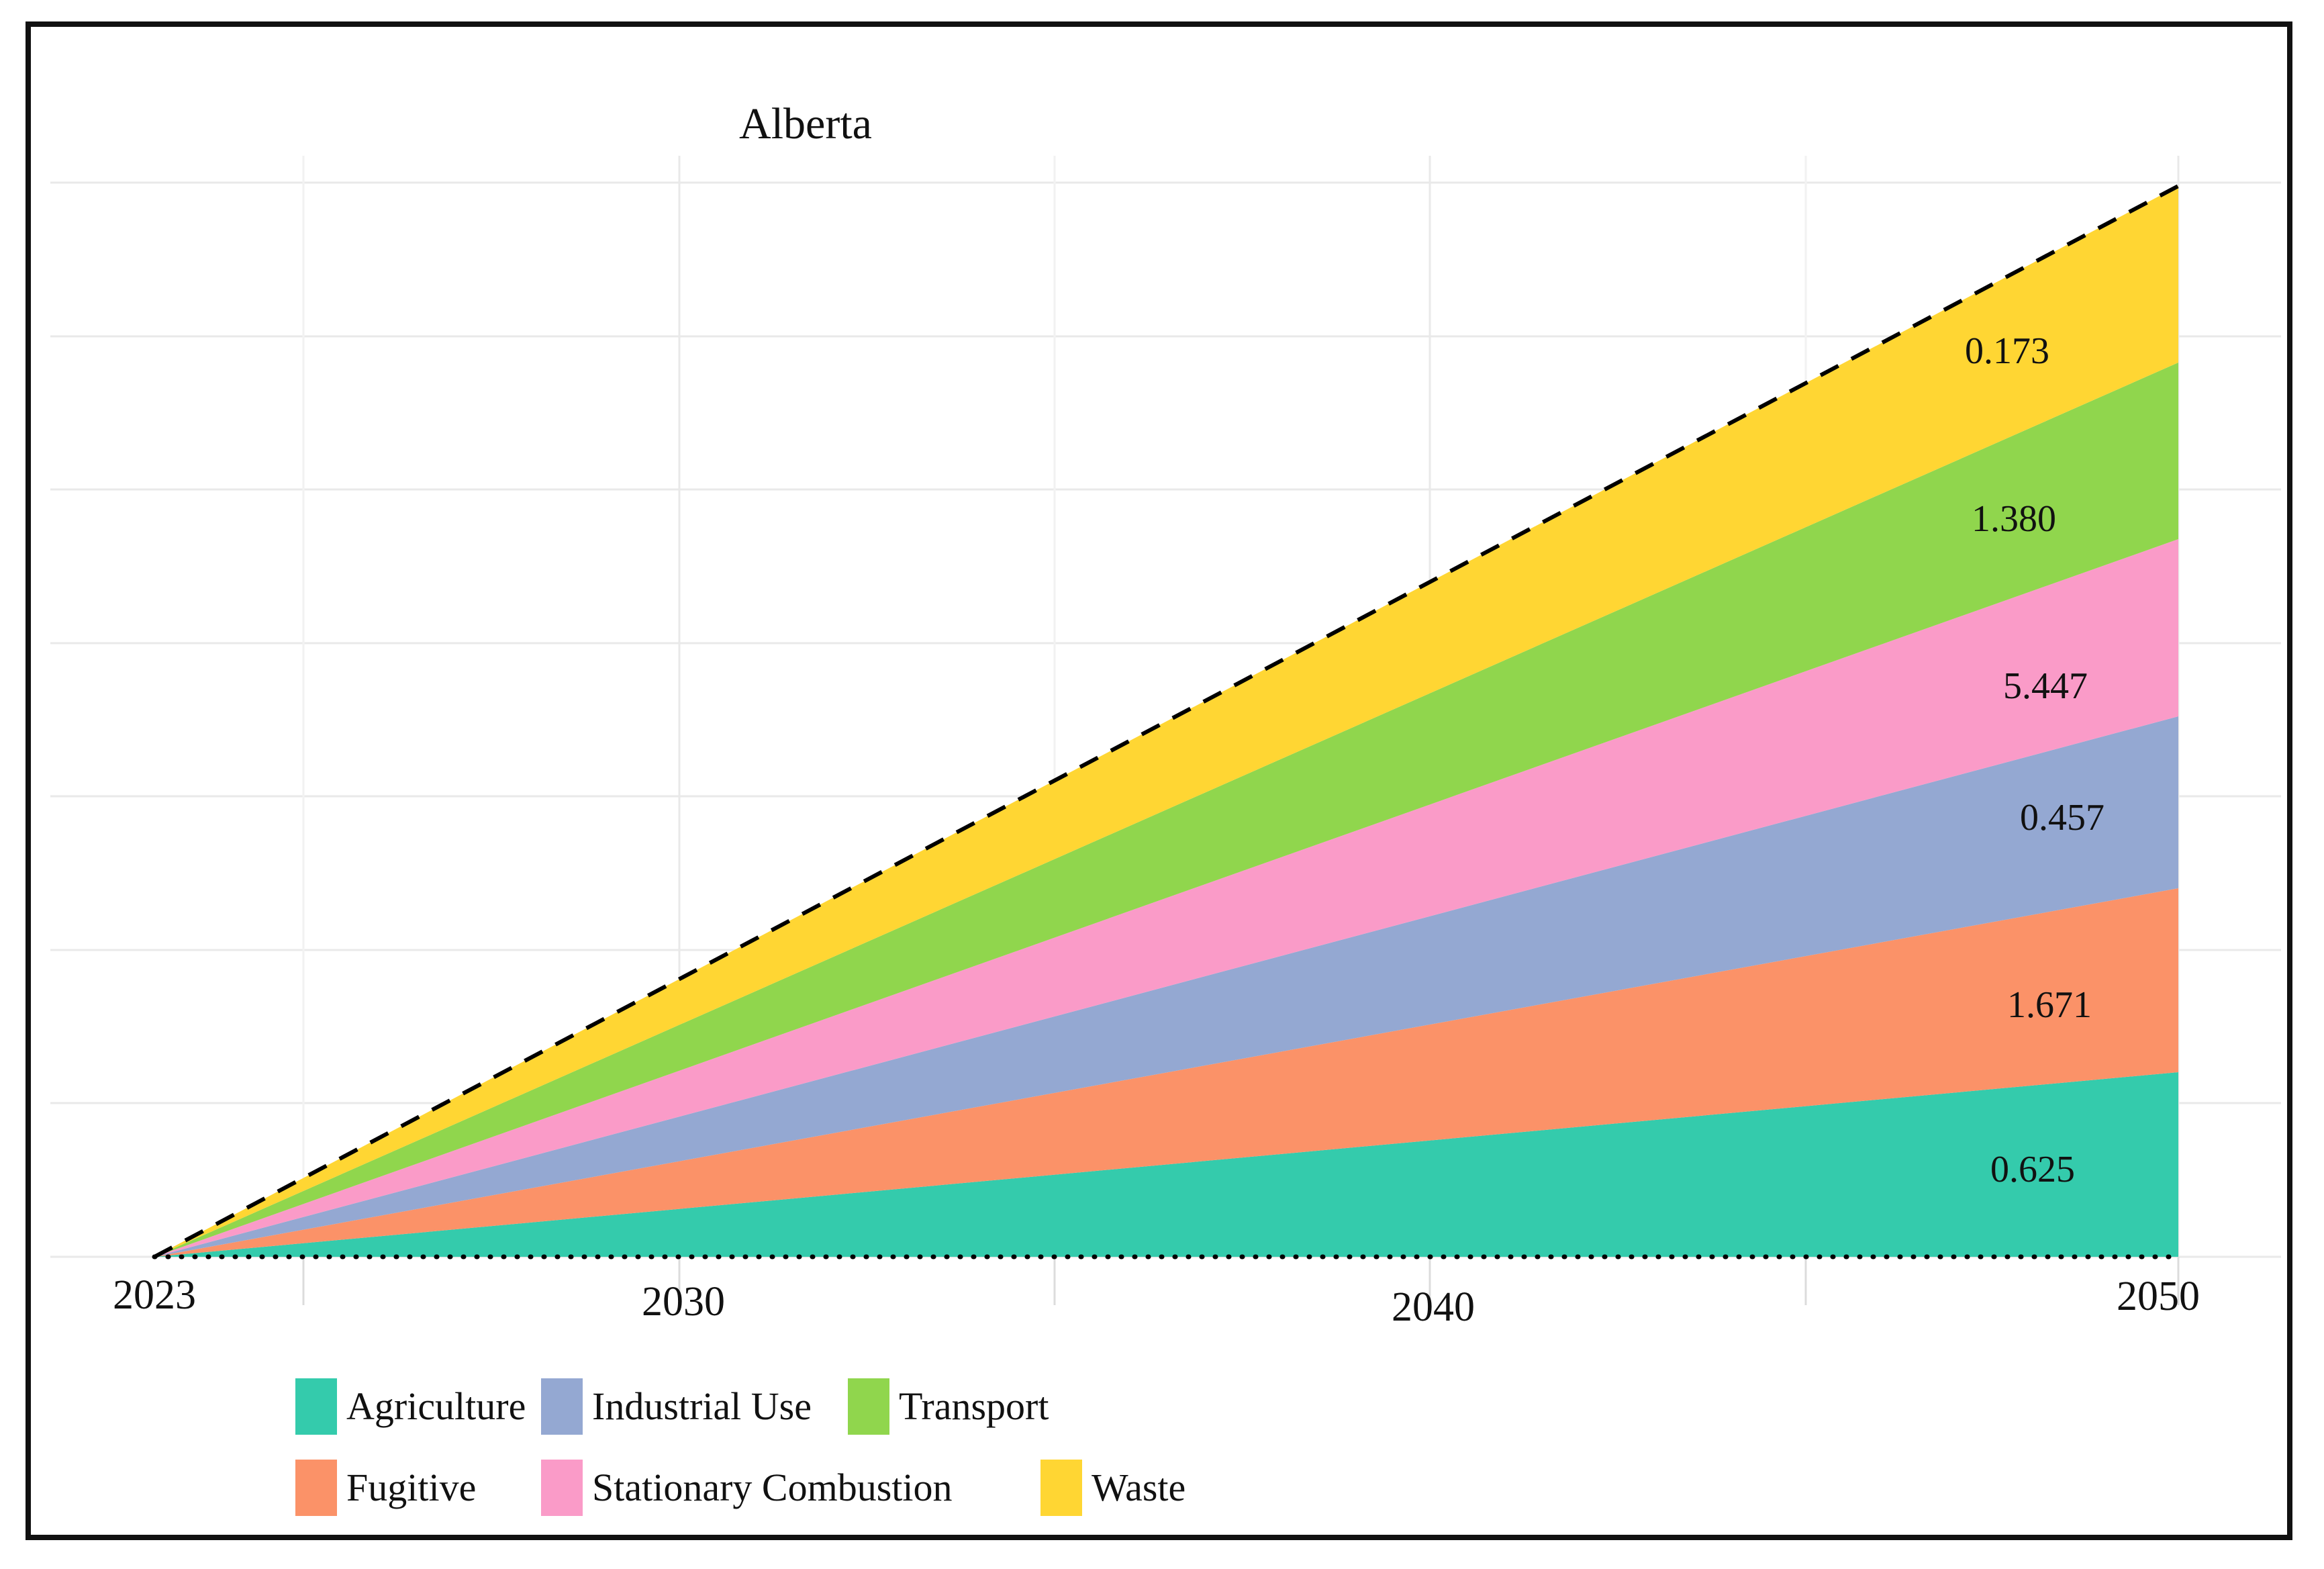  Describe the element at coordinates (683, 1302) in the screenshot. I see `x-tick-2030: 2030` at that location.